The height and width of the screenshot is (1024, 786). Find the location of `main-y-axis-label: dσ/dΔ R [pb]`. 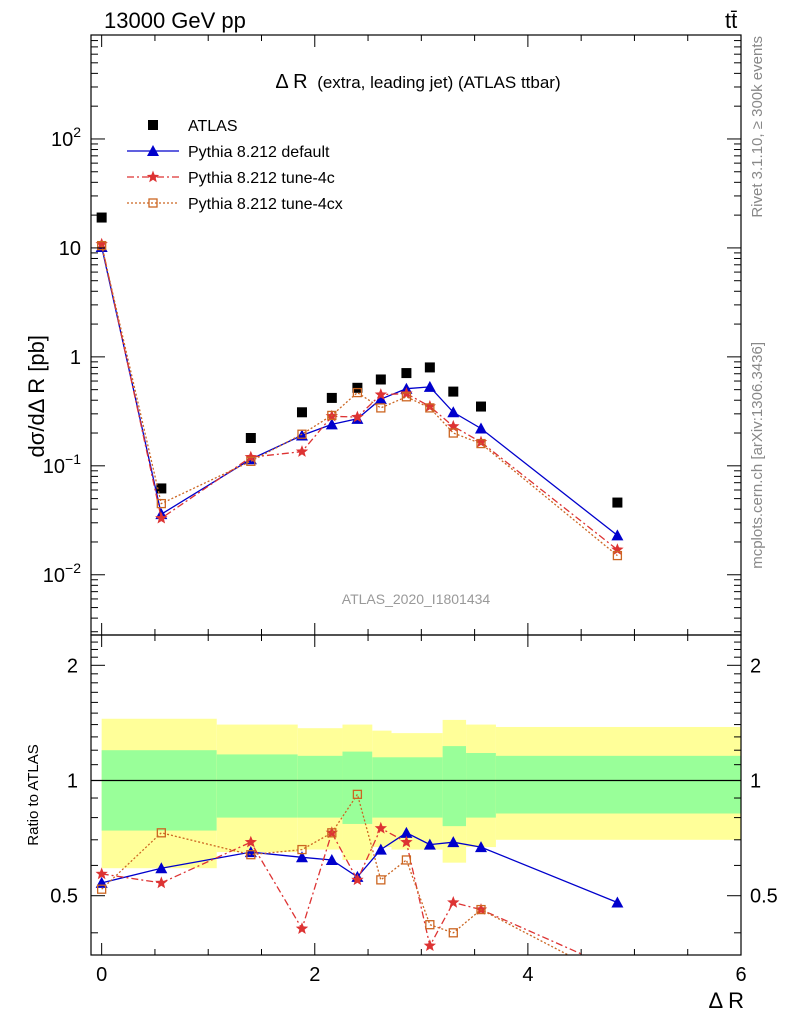

main-y-axis-label: dσ/dΔ R [pb] is located at coordinates (36, 396).